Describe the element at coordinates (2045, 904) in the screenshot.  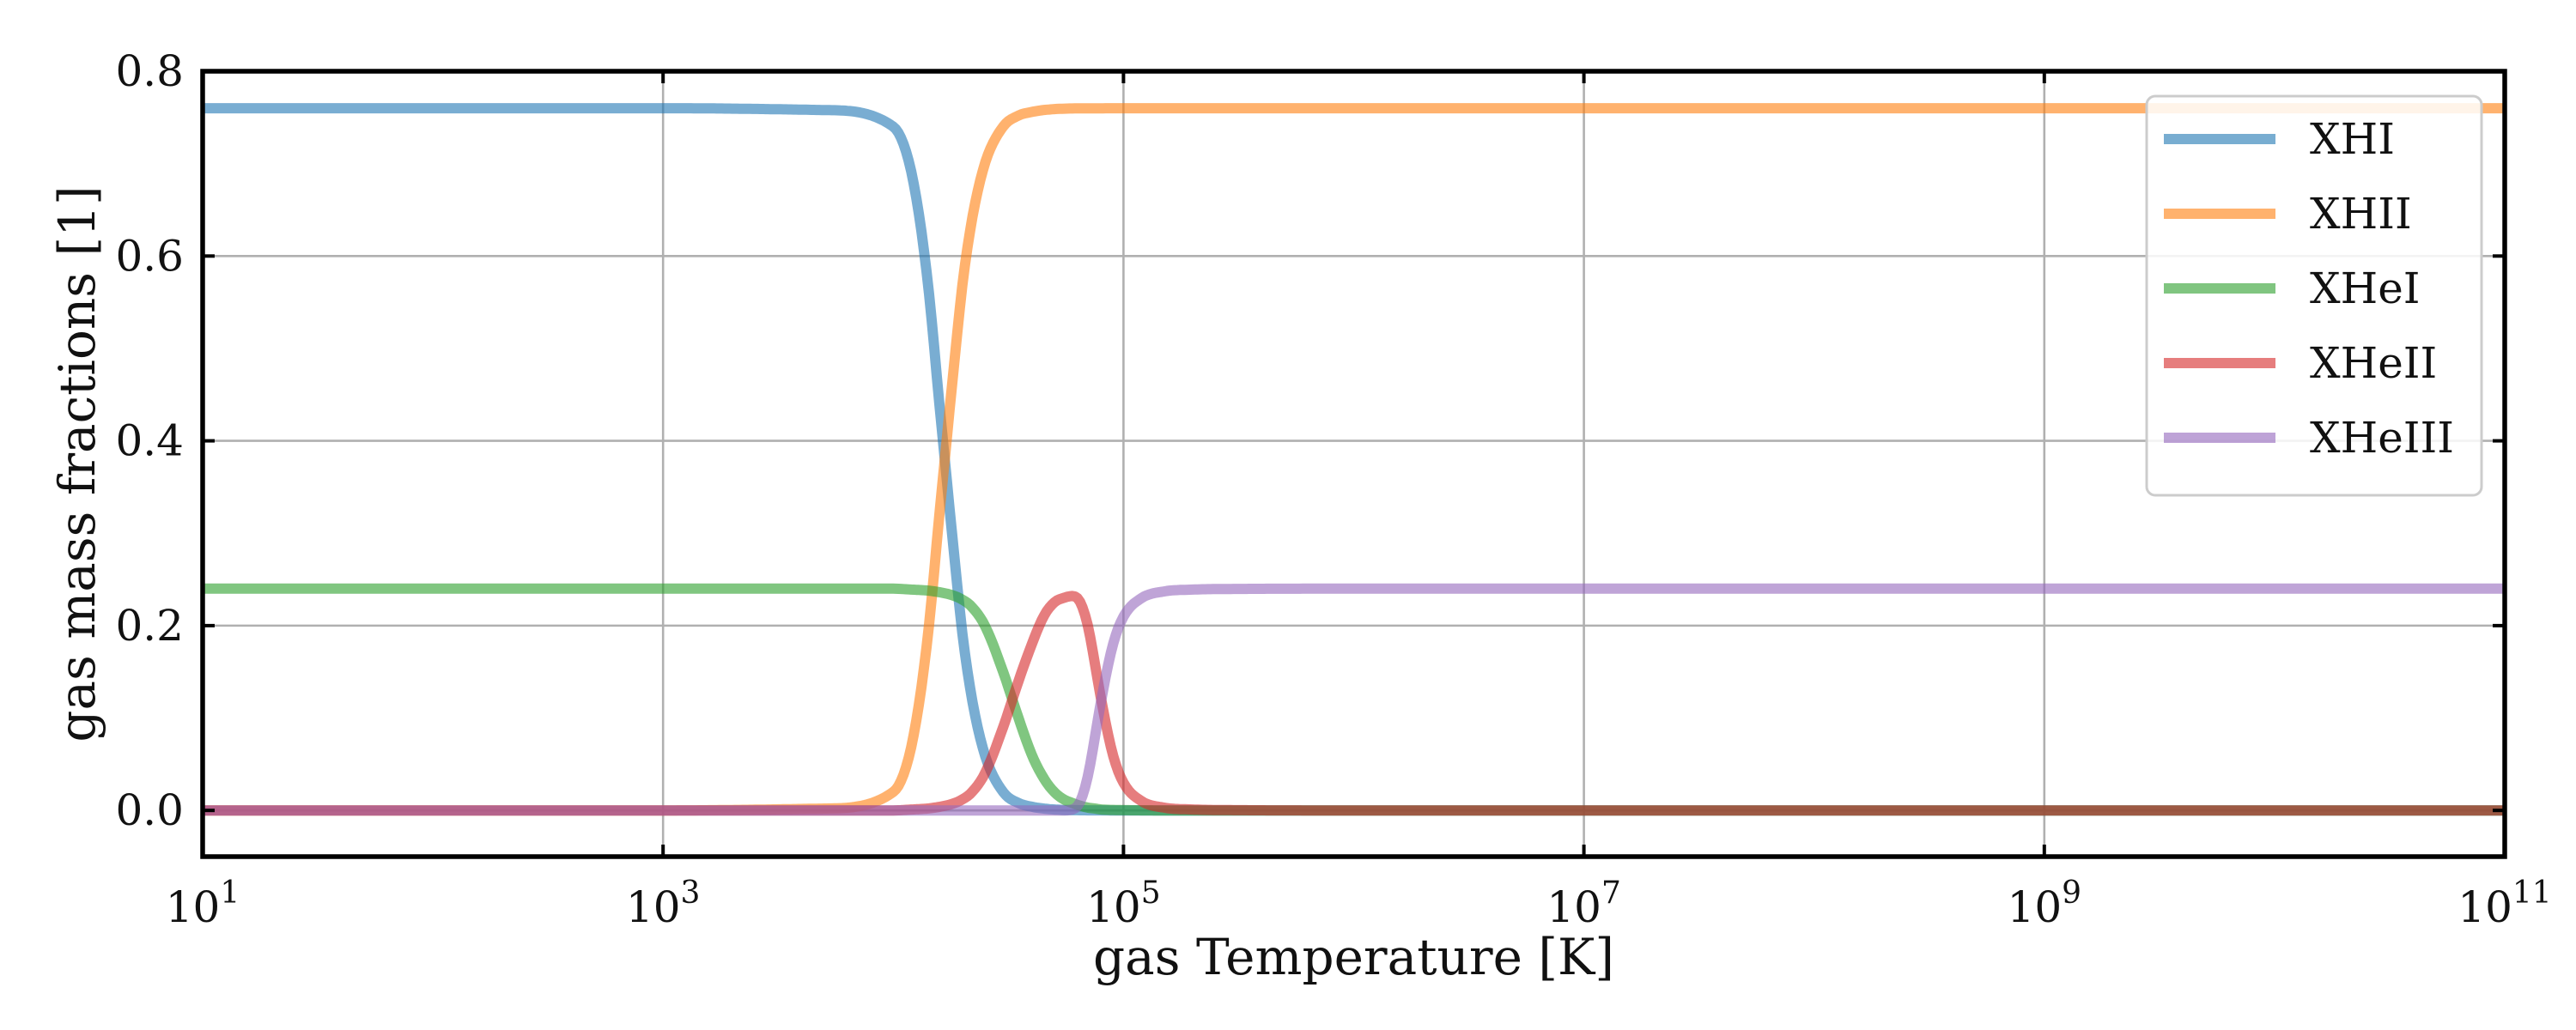
I see `x-tick-label: 10⁹` at that location.